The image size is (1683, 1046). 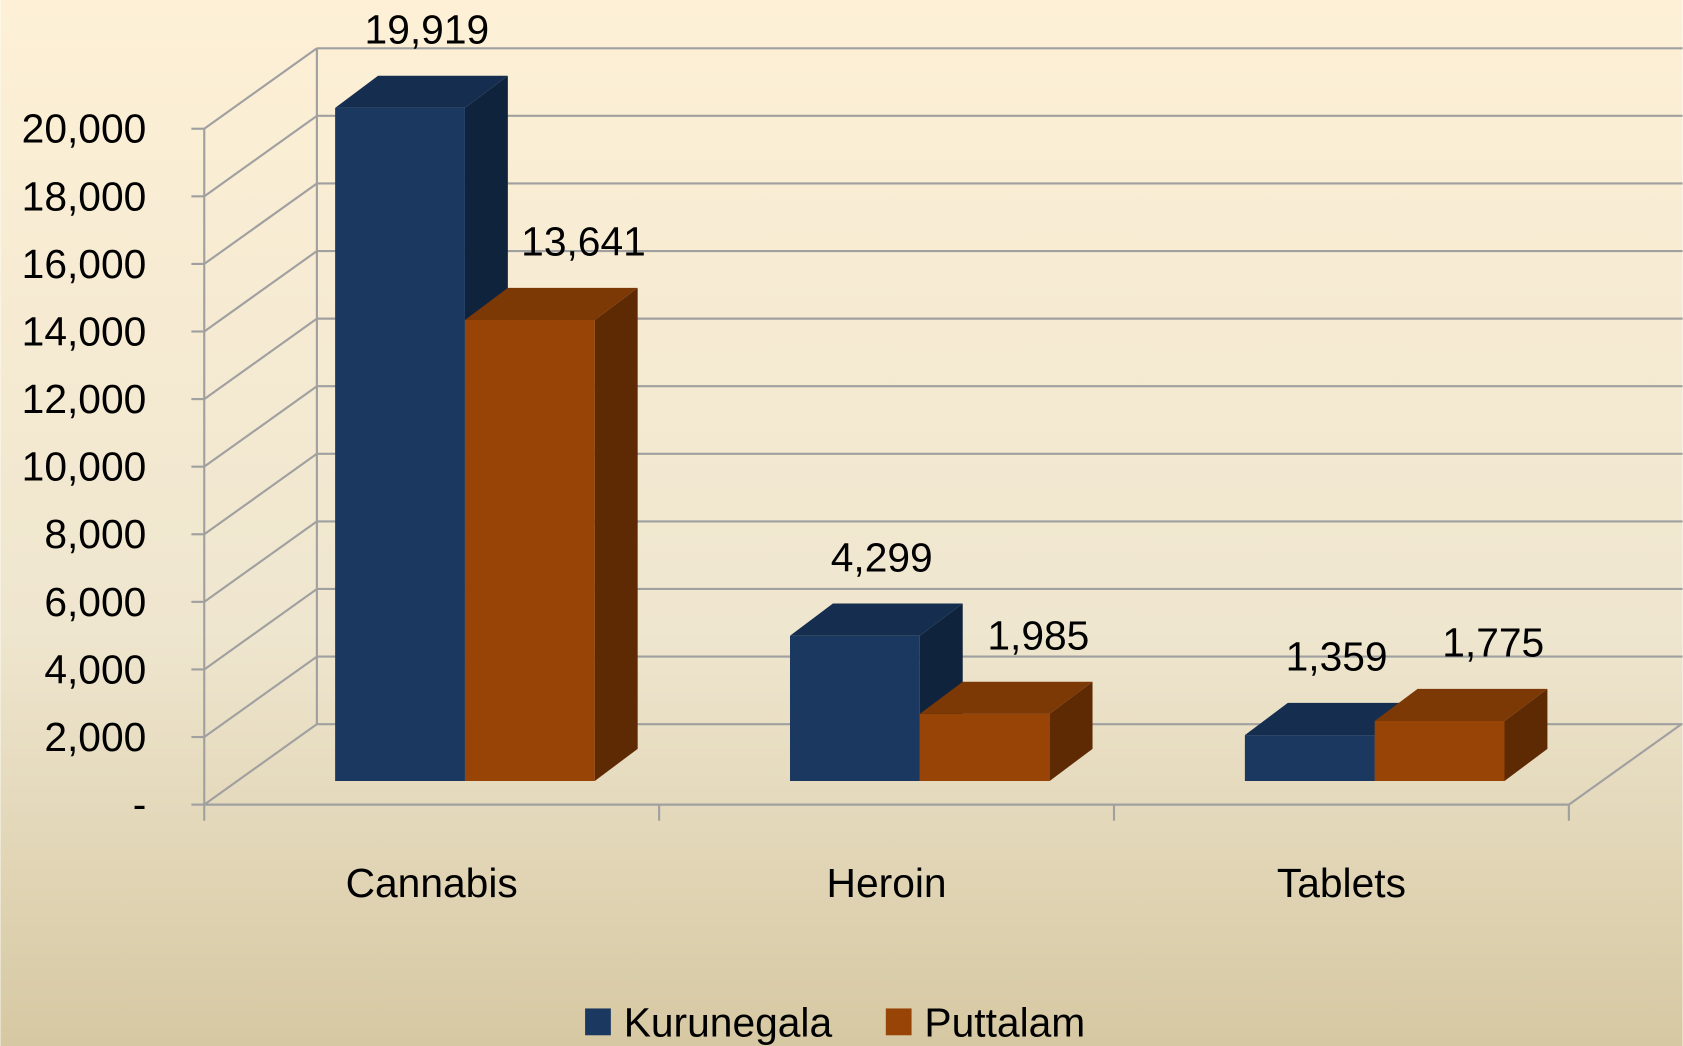 What do you see at coordinates (887, 883) in the screenshot?
I see `x-tick-label: Heroin` at bounding box center [887, 883].